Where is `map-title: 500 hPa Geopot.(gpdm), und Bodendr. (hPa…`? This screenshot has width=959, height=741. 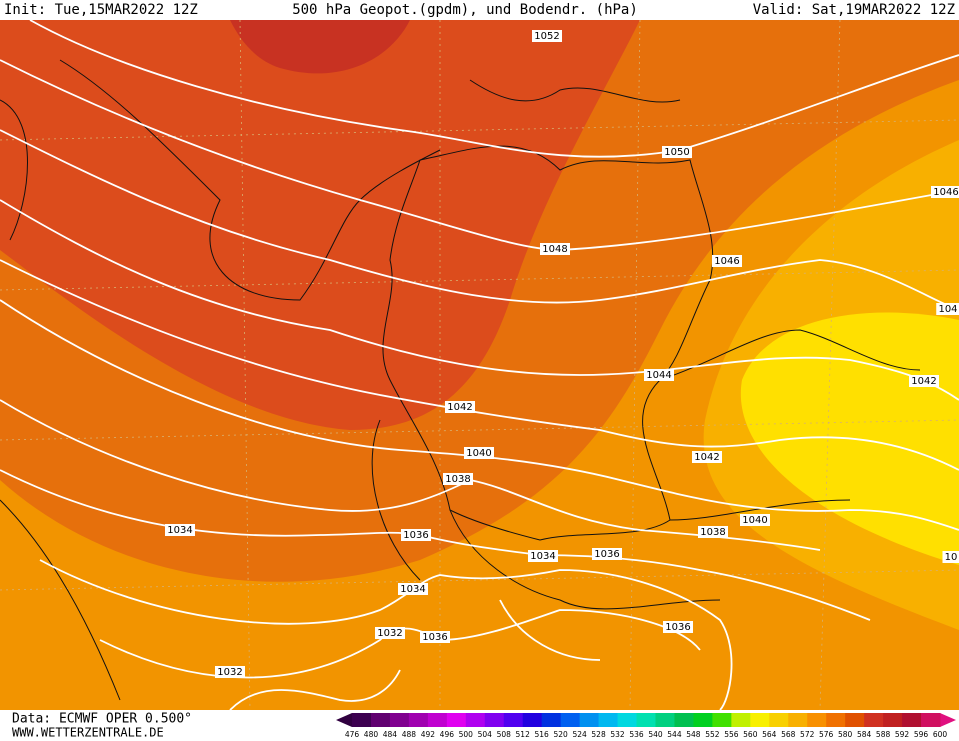 map-title: 500 hPa Geopot.(gpdm), und Bodendr. (hPa… is located at coordinates (465, 10).